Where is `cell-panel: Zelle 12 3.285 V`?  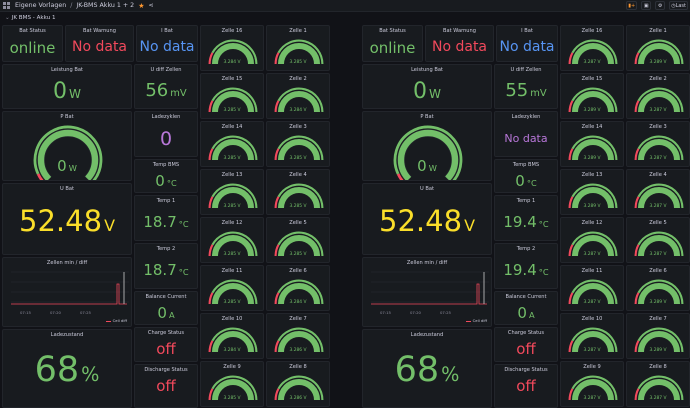 cell-panel: Zelle 12 3.285 V is located at coordinates (232, 240).